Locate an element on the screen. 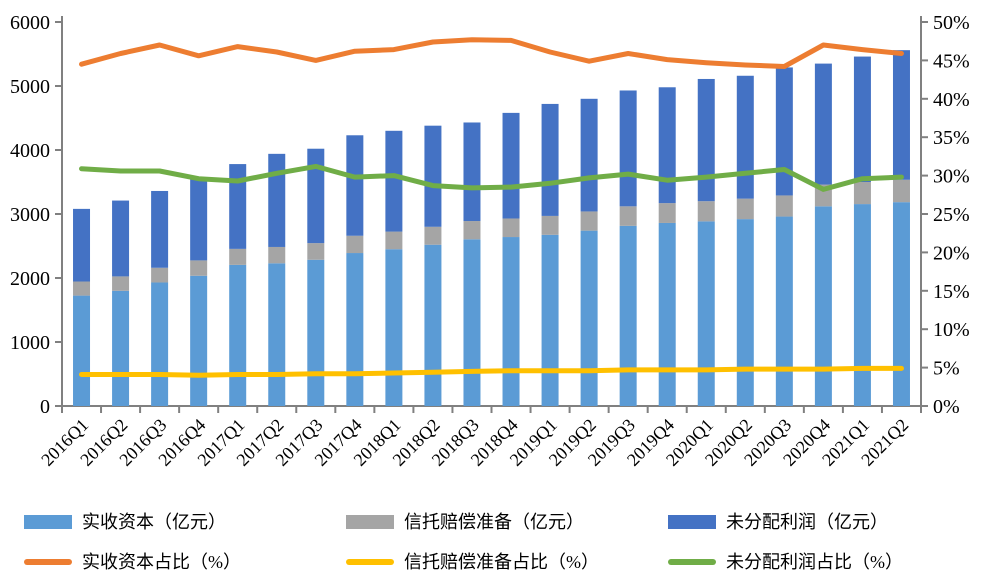  right-axis-tick-label: 10% is located at coordinates (951, 330).